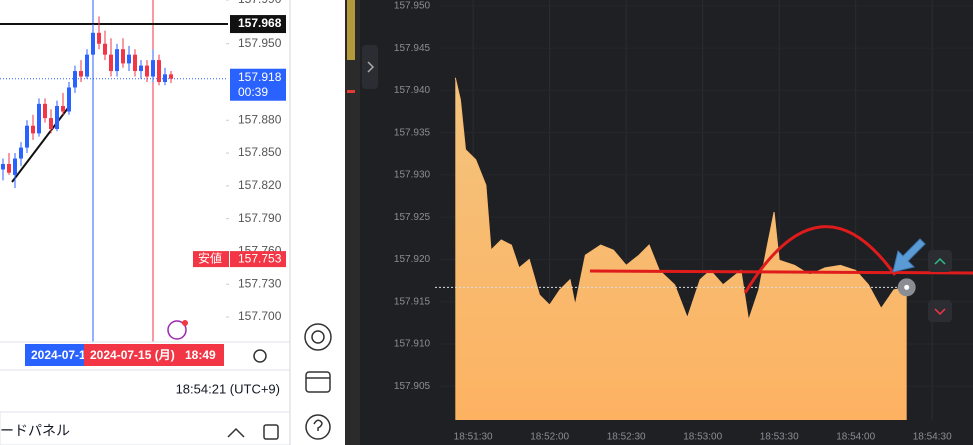 Image resolution: width=973 pixels, height=445 pixels. What do you see at coordinates (228, 388) in the screenshot?
I see `clock: 18:54:21 (UTC+9)` at bounding box center [228, 388].